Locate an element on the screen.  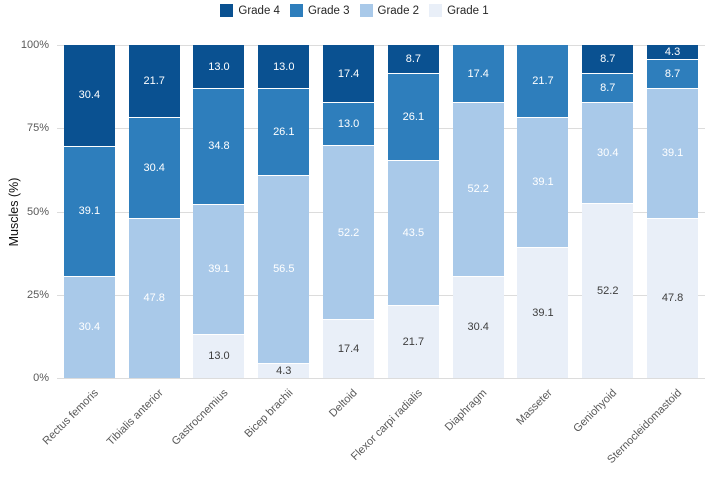
bar-slot: 4.3 56.5 26.1 13.0 is located at coordinates (283, 211).